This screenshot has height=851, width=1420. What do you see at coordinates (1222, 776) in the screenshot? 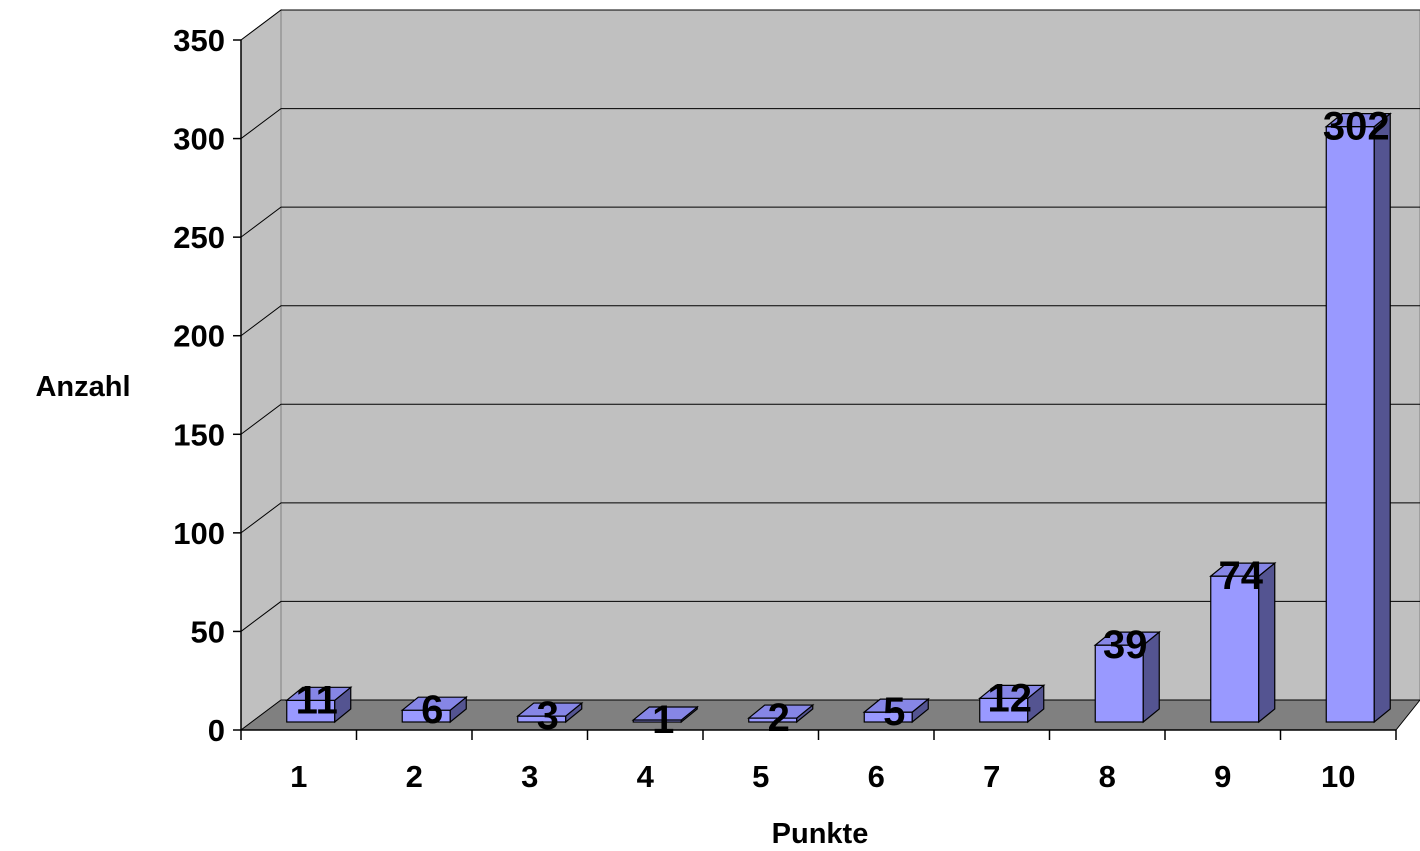
I see `x-tick-label: 9` at bounding box center [1222, 776].